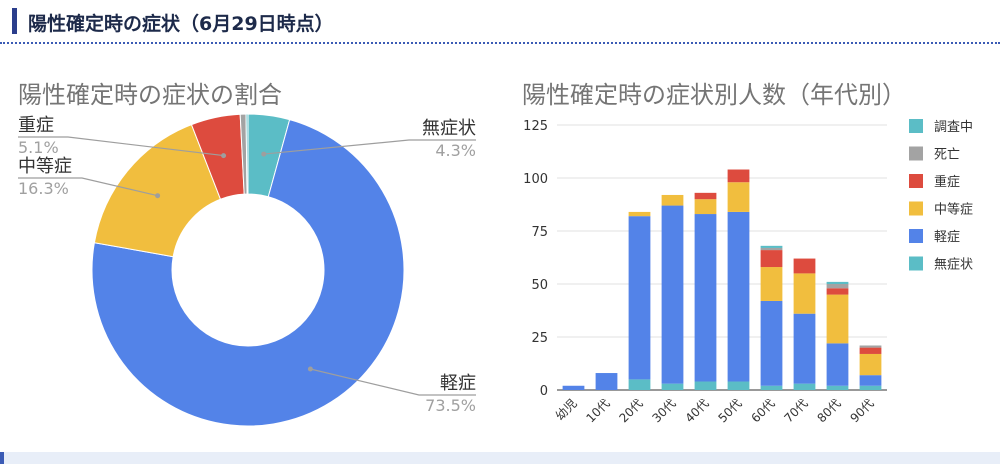  I want to click on bar-segment-80代-無症状, so click(837, 387).